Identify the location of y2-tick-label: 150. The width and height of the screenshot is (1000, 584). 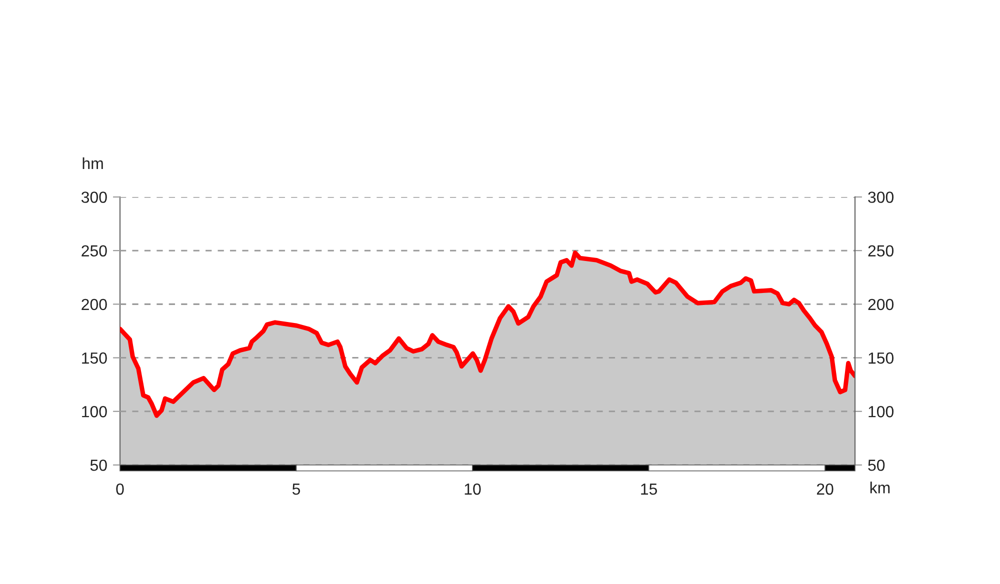
(881, 358).